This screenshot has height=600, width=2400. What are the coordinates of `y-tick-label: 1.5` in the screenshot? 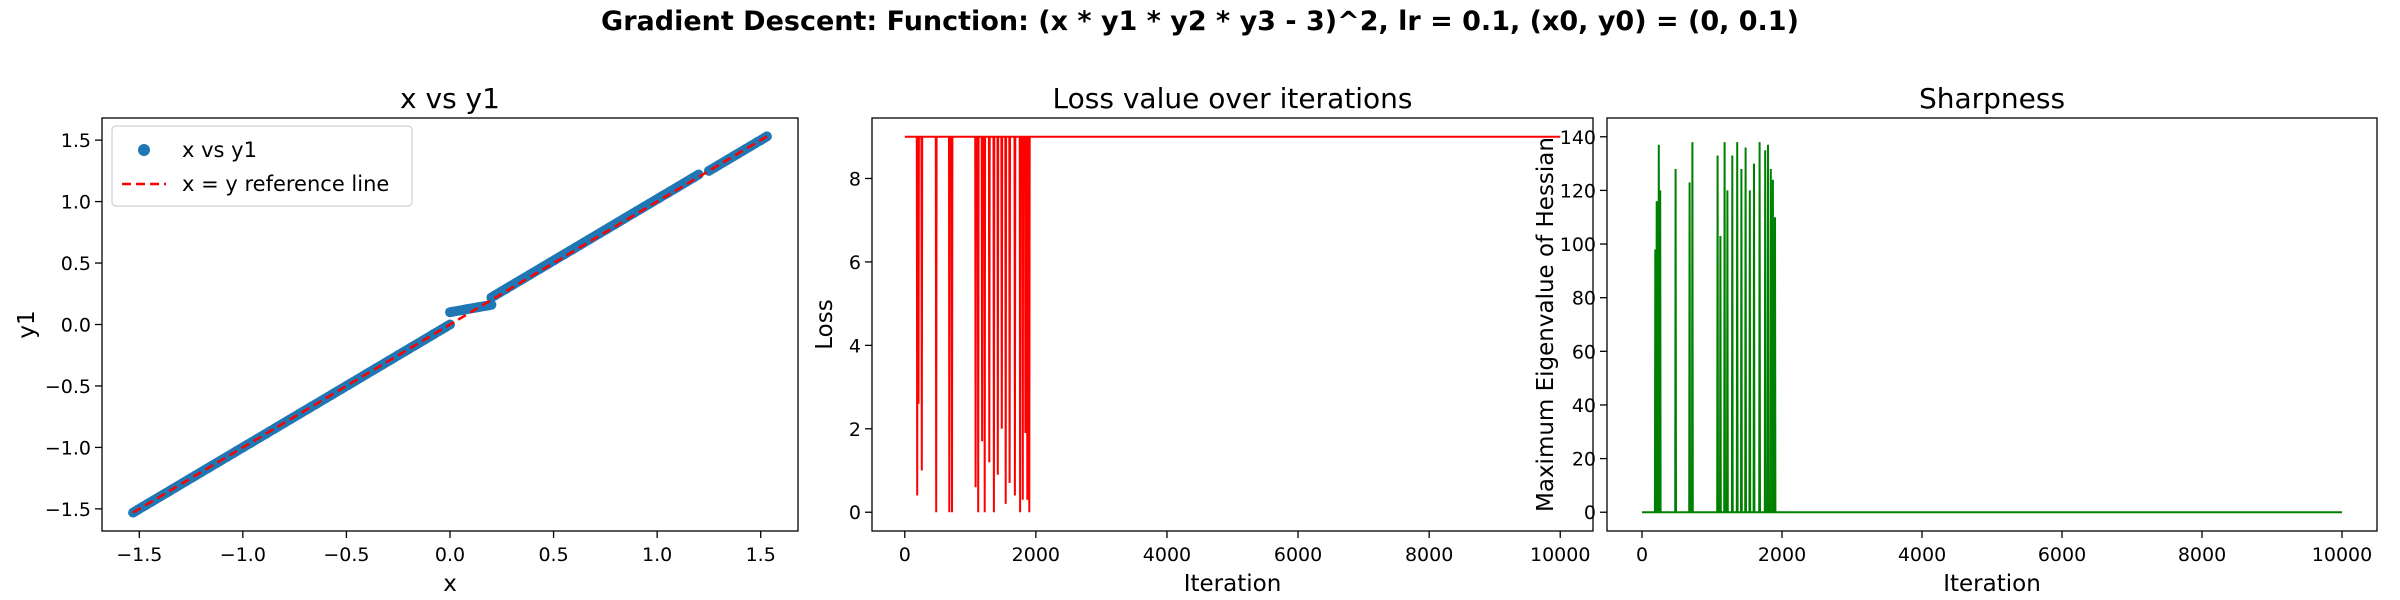 It's located at (76, 141).